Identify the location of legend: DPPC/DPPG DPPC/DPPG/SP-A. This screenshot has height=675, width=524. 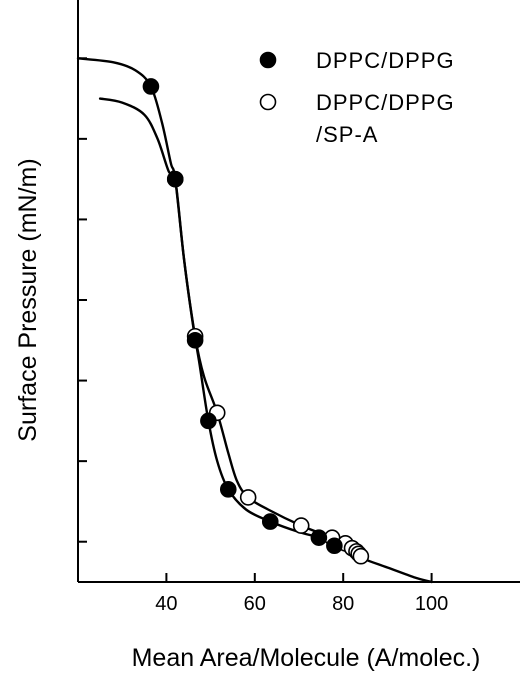
(357, 97).